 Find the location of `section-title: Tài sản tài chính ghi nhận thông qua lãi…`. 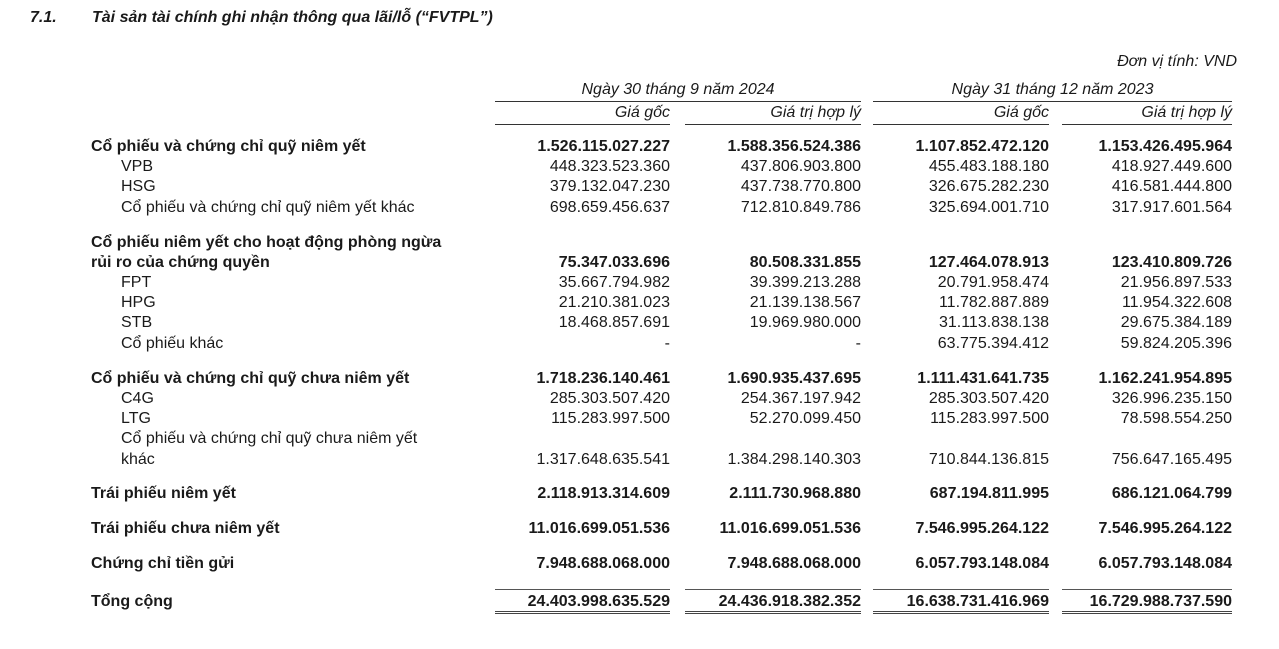

section-title: Tài sản tài chính ghi nhận thông qua lãi… is located at coordinates (292, 17).